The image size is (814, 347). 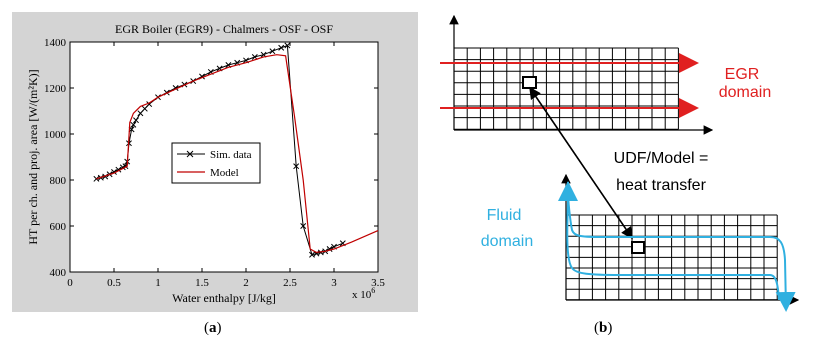 I want to click on fluid-cell-highlight, so click(x=638, y=247).